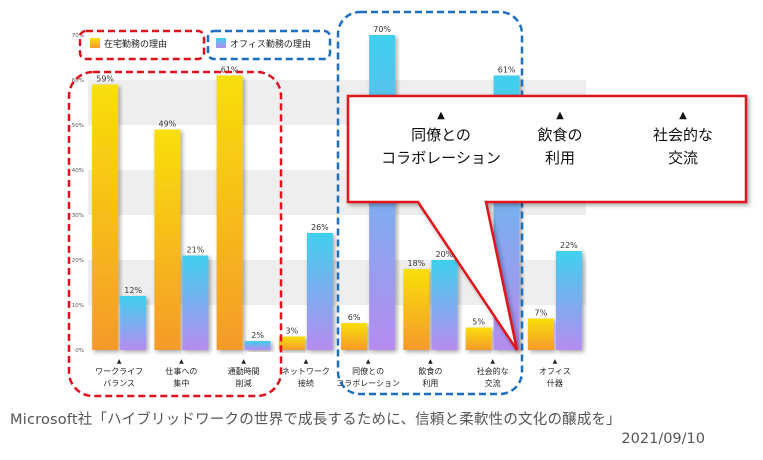 This screenshot has width=763, height=460. I want to click on legend-office-highlight, so click(269, 45).